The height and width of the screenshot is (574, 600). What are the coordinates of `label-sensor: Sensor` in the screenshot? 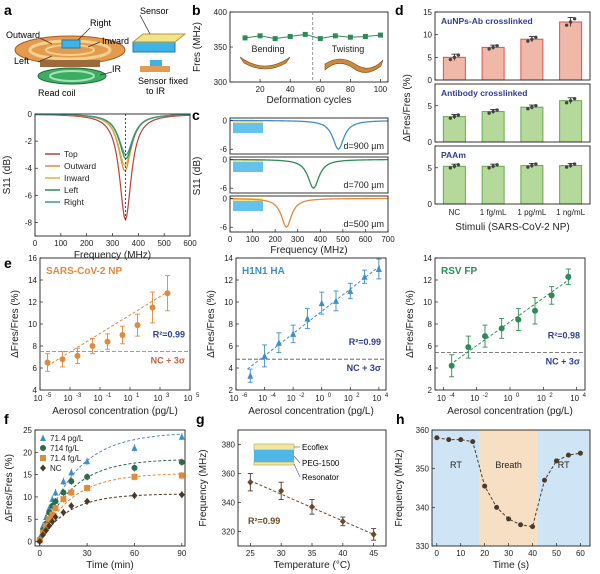 It's located at (154, 11).